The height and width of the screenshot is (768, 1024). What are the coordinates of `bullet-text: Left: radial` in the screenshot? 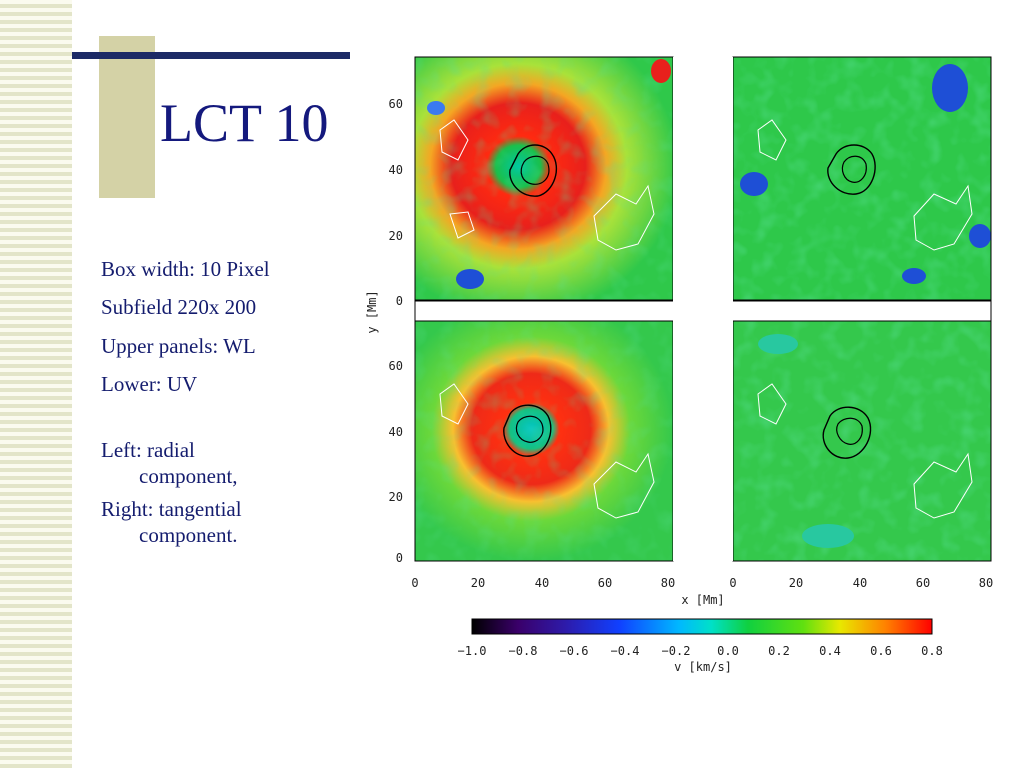 It's located at (148, 450).